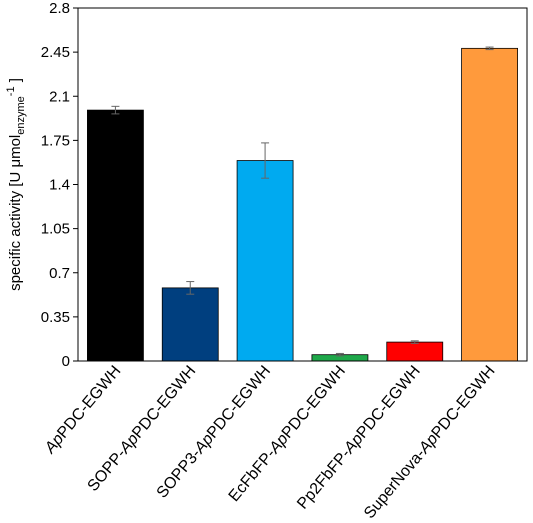 This screenshot has height=523, width=533. I want to click on y-tick-label: 1.4, so click(59, 185).